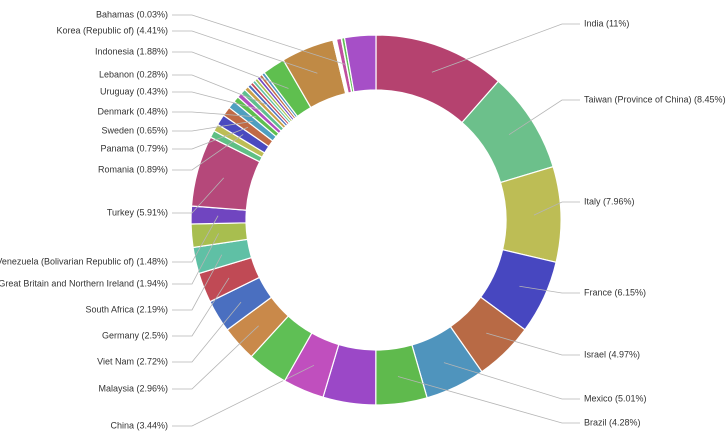 This screenshot has height=436, width=728. What do you see at coordinates (133, 74) in the screenshot?
I see `slice-label: Lebanon (0.28%)` at bounding box center [133, 74].